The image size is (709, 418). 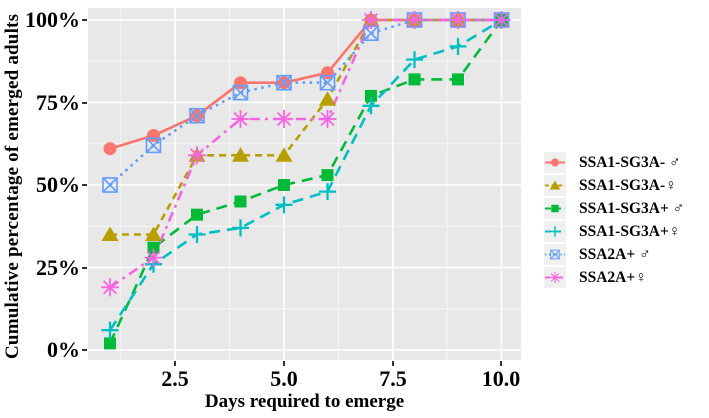 I want to click on y-tick-label-100: 100%, so click(x=52, y=19).